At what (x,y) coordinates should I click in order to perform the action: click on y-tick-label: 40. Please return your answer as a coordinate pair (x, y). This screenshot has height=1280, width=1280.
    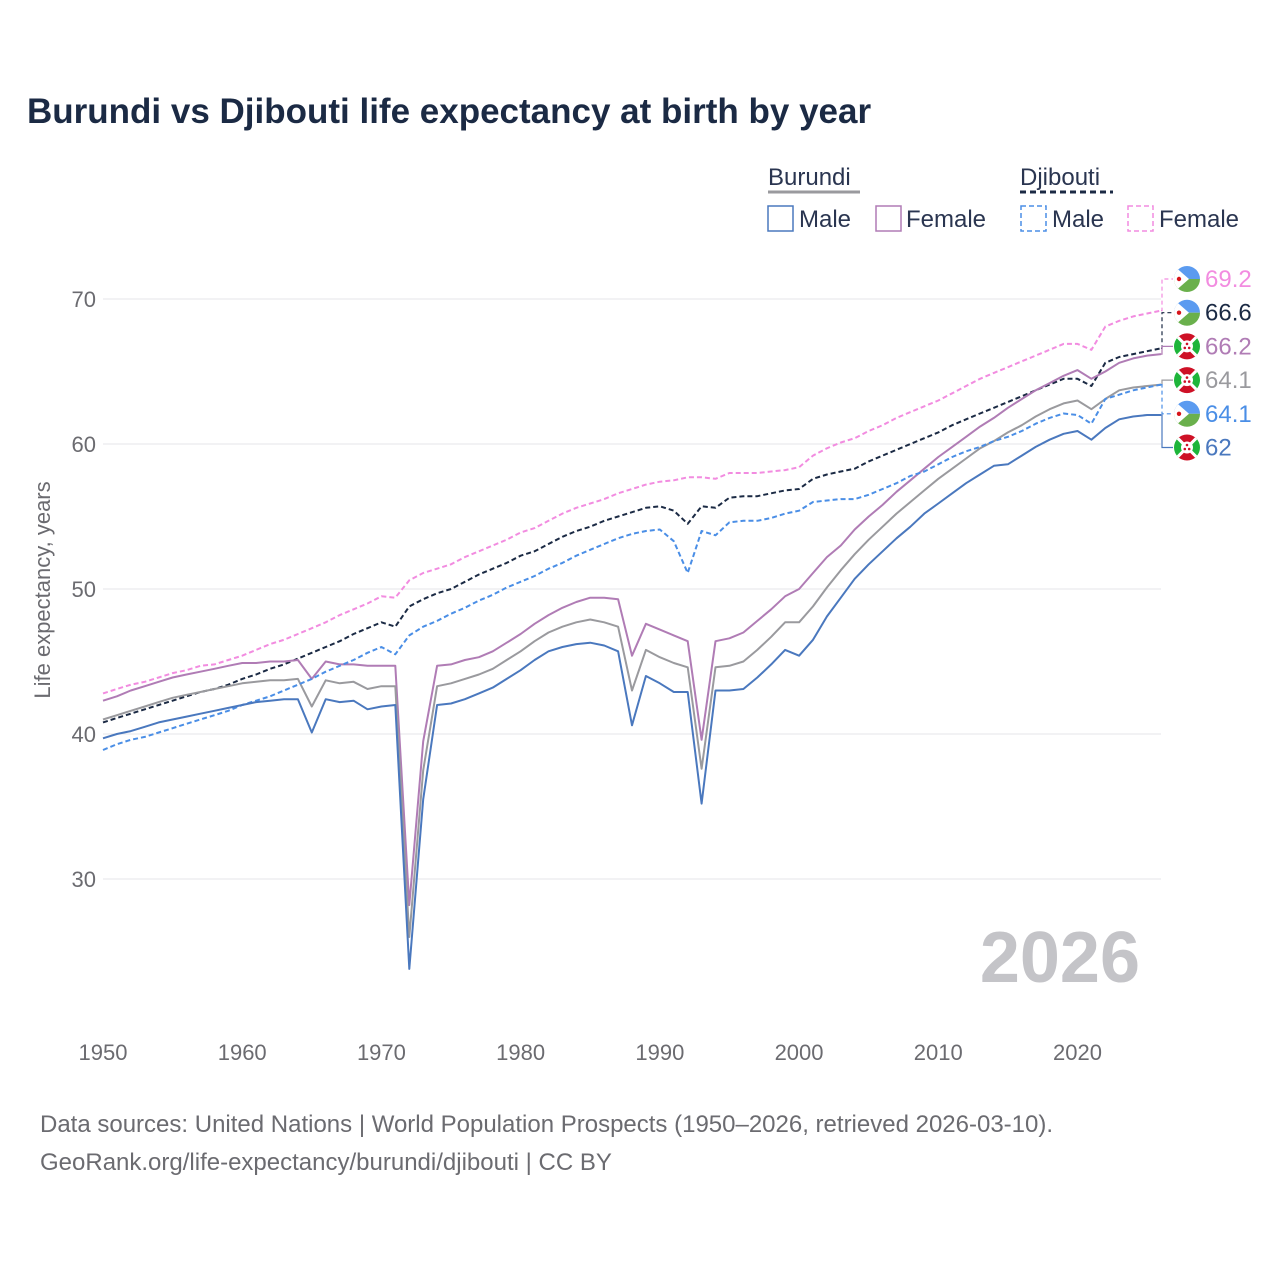
    Looking at the image, I should click on (84, 734).